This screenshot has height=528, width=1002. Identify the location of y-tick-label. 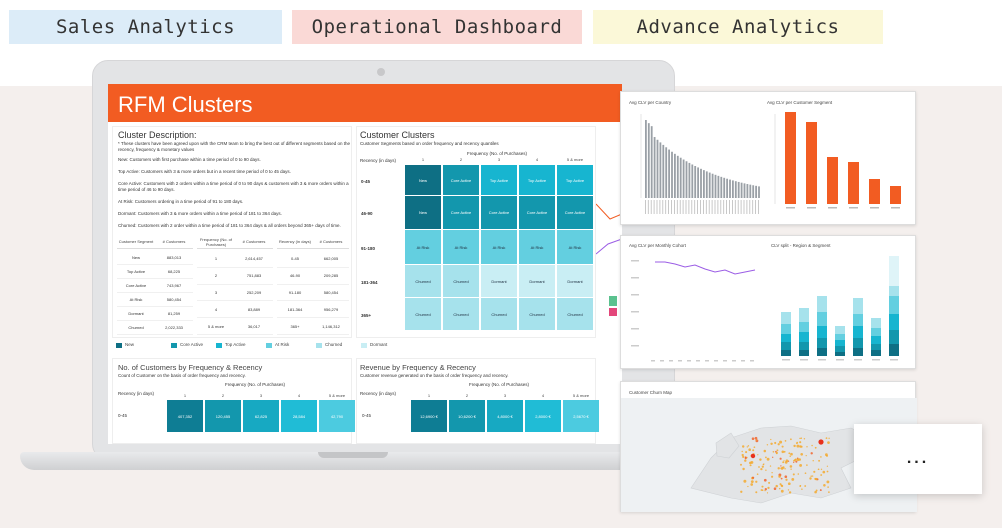
(635, 329).